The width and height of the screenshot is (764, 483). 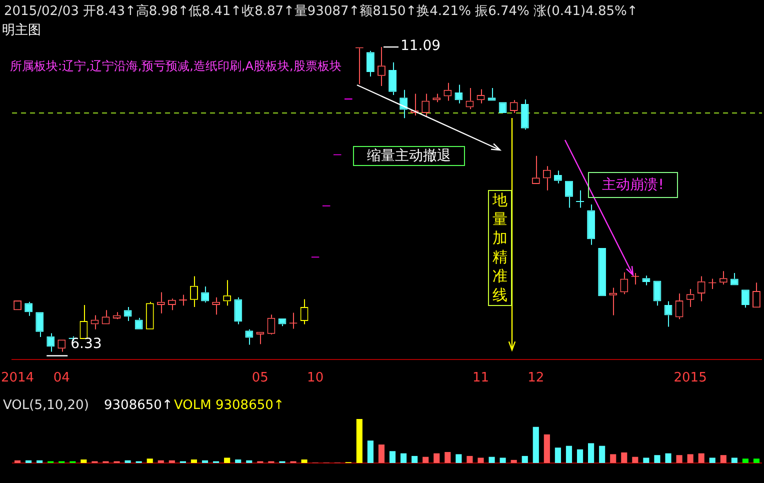 I want to click on annotation: 主动崩溃!, so click(x=633, y=185).